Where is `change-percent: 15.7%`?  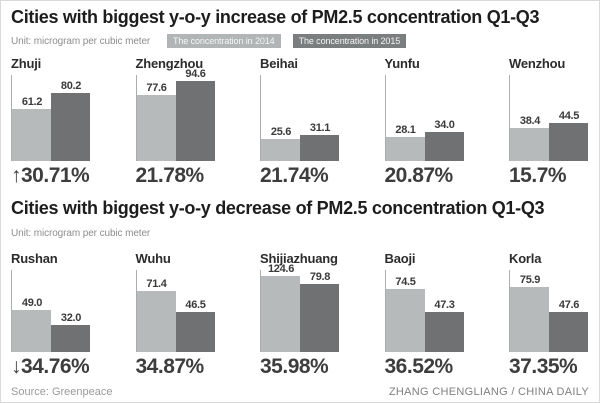
change-percent: 15.7% is located at coordinates (538, 175).